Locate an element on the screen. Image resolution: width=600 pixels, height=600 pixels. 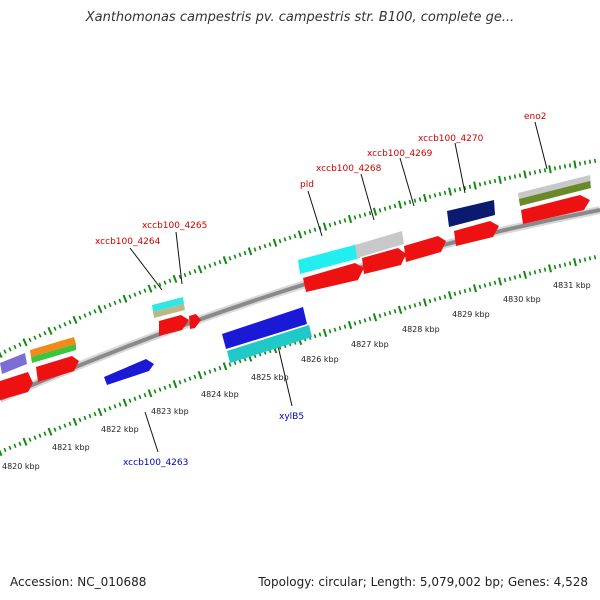
kbp-label: 4824 kbp is located at coordinates (220, 394).